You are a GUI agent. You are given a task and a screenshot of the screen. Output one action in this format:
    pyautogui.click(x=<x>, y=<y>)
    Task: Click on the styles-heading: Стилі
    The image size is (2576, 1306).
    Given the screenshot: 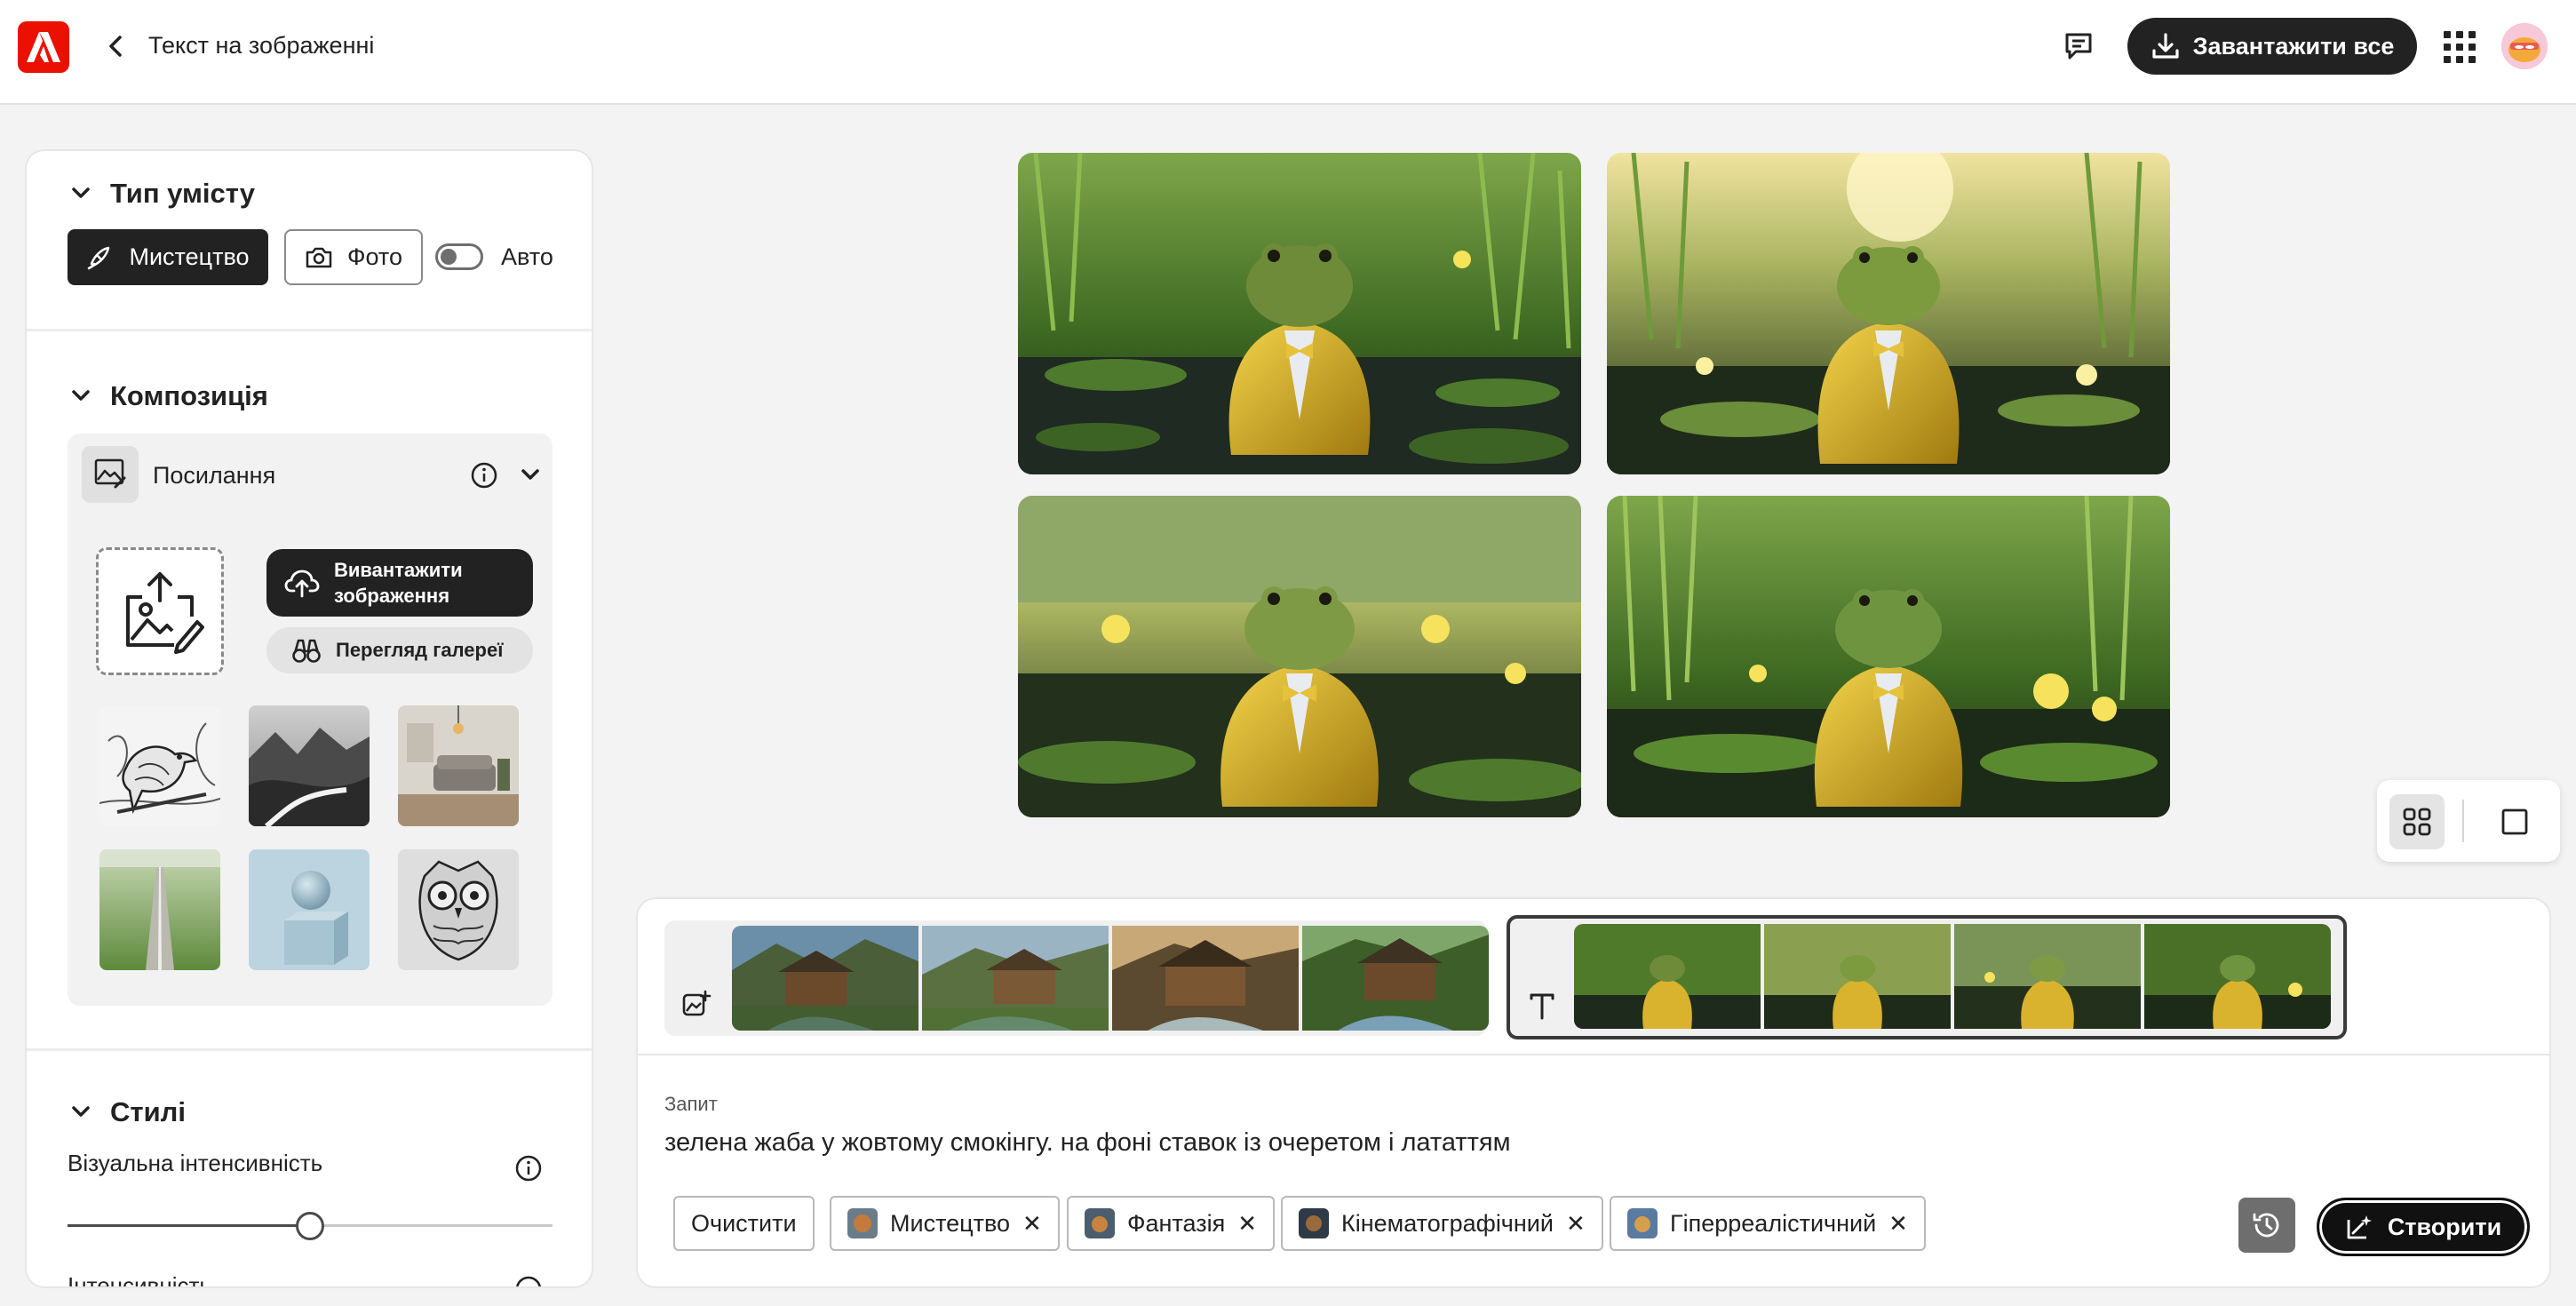 What is the action you would take?
    pyautogui.click(x=148, y=1111)
    